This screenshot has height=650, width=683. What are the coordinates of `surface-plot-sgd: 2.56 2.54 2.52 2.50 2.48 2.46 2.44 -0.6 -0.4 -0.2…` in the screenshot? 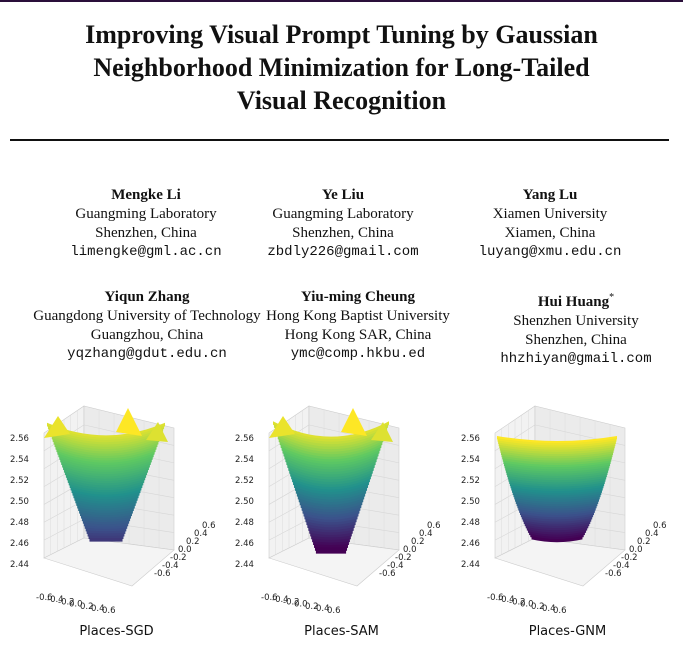 It's located at (116, 517).